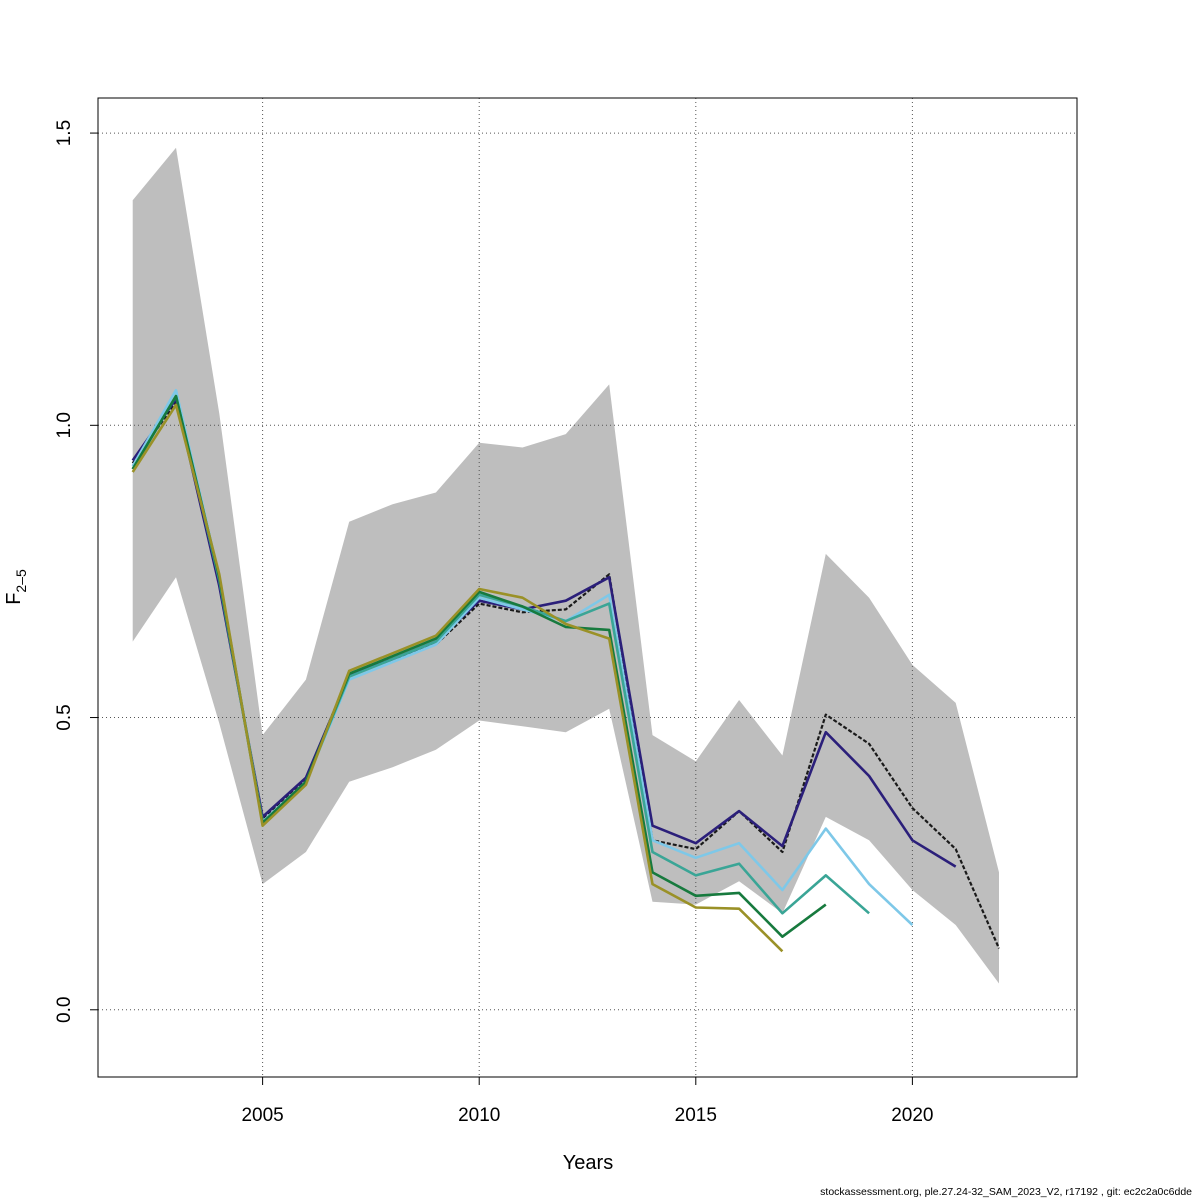  Describe the element at coordinates (64, 717) in the screenshot. I see `y-tick-label-0.5: 0.5` at that location.